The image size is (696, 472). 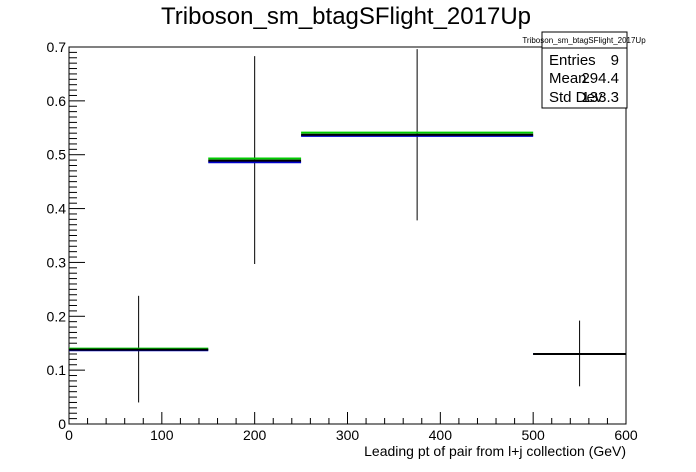 I want to click on chart-title: Triboson_sm_btagSFlight_2017Up, so click(x=346, y=16).